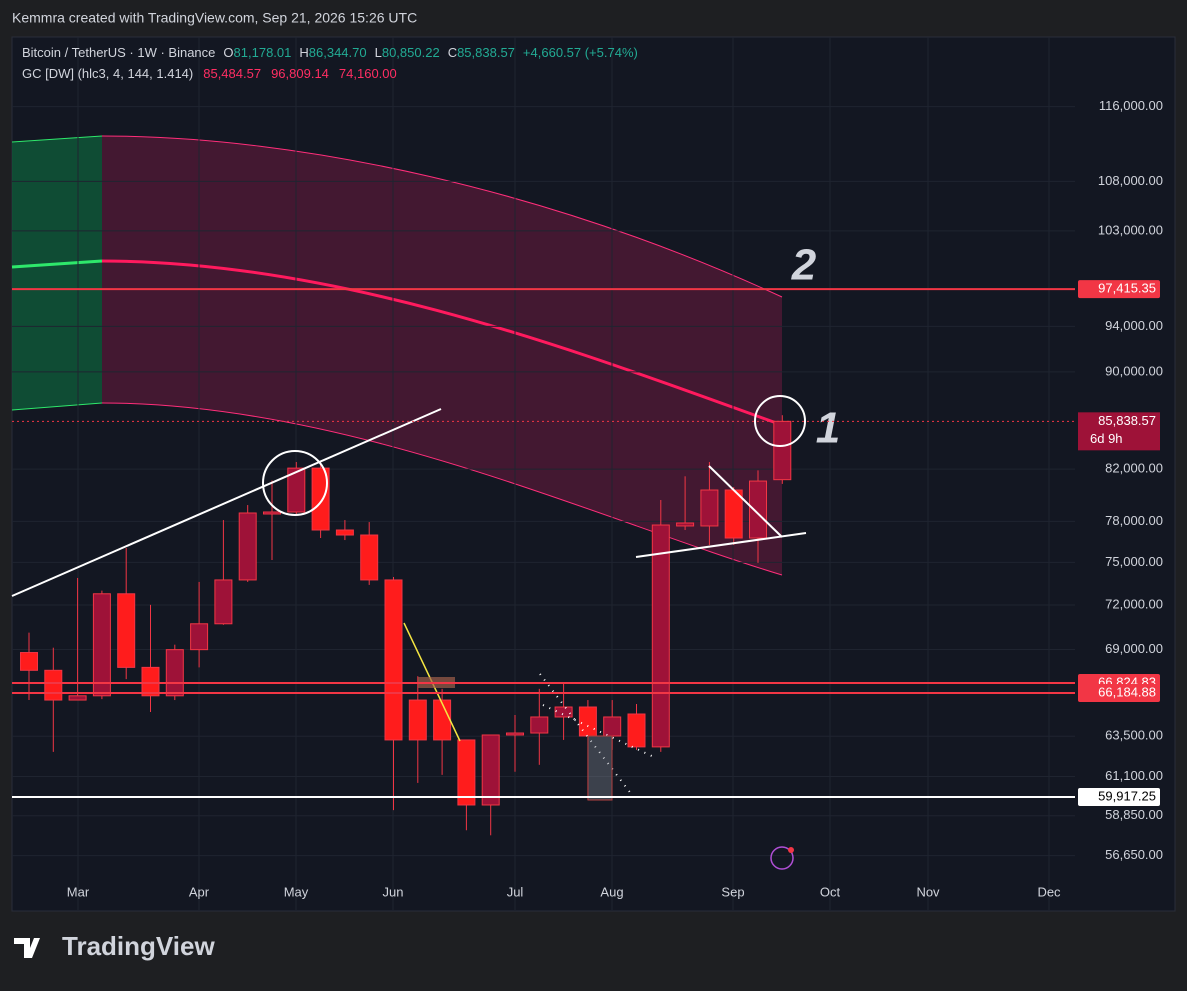  What do you see at coordinates (580, 52) in the screenshot?
I see `change: +4,660.57 (+5.74%)` at bounding box center [580, 52].